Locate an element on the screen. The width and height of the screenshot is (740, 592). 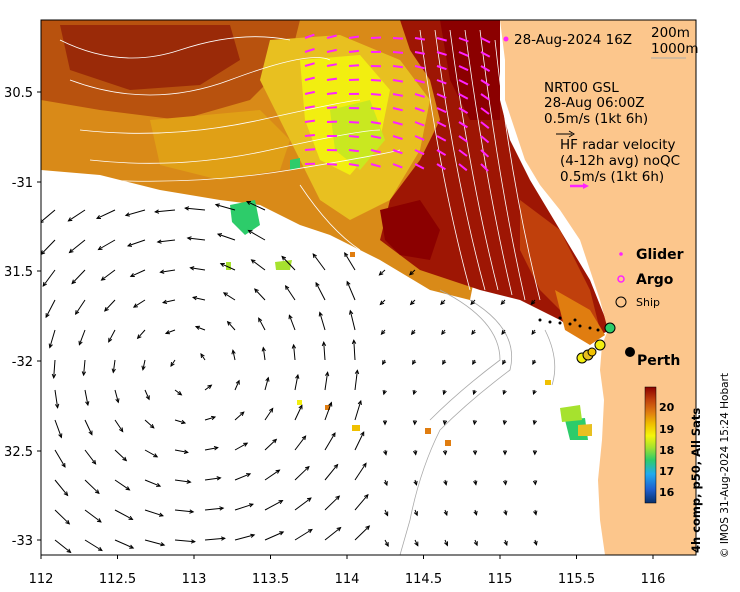
colorbar-gradient is located at coordinates (650, 445).